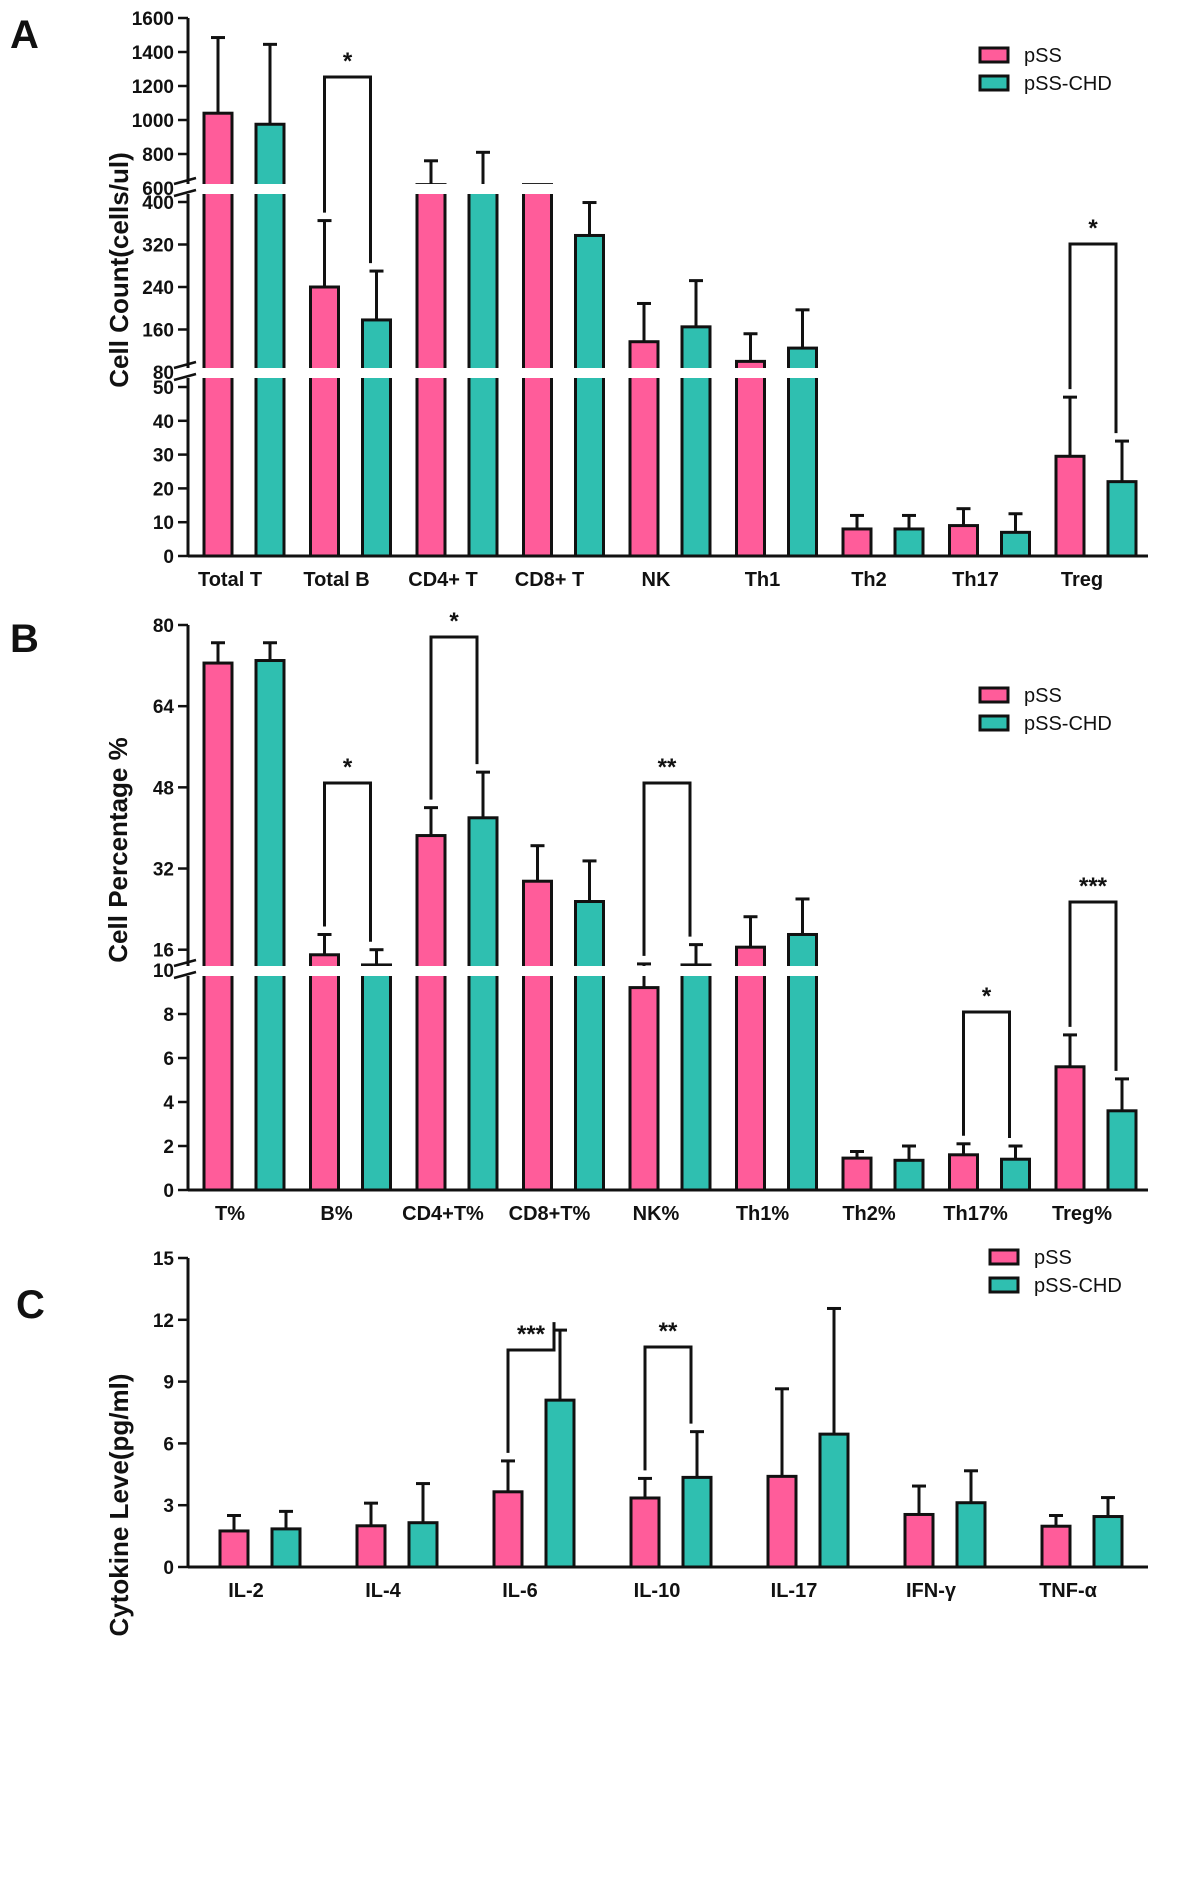  I want to click on x-tick-label: T%, so click(230, 1214).